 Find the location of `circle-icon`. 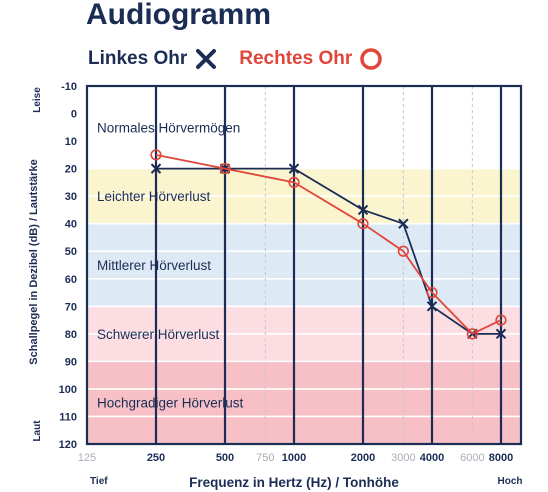

circle-icon is located at coordinates (371, 59).